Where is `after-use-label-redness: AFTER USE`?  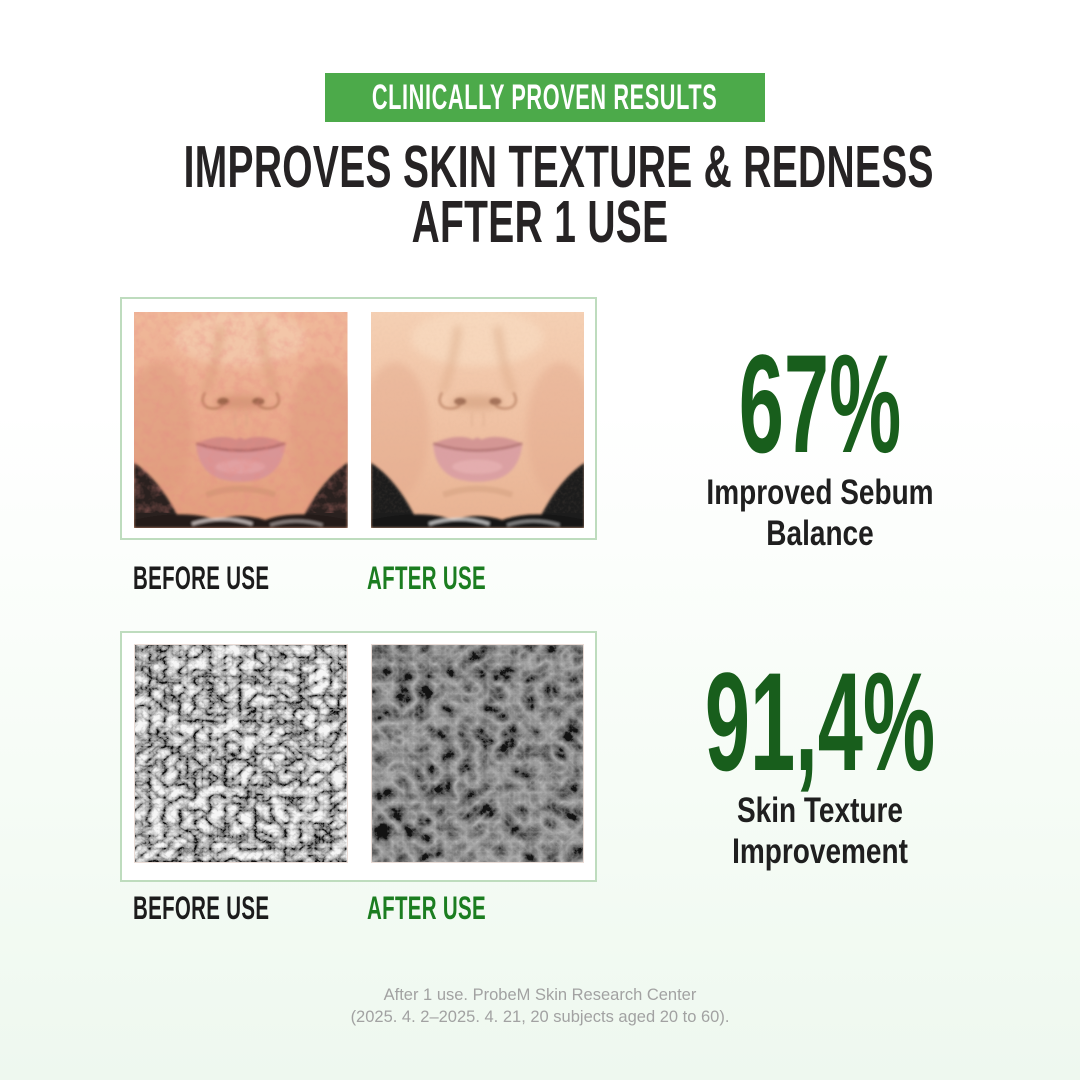
after-use-label-redness: AFTER USE is located at coordinates (426, 578).